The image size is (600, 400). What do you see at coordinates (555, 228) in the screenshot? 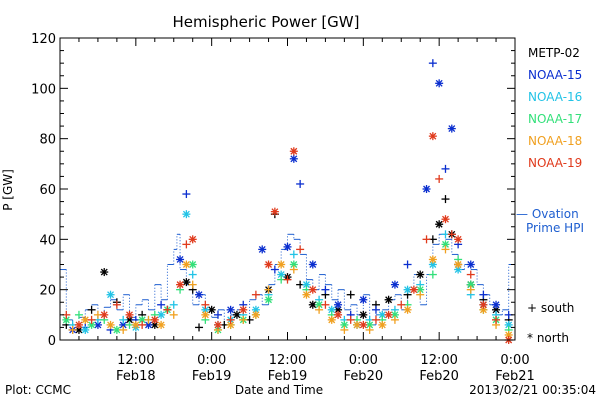
I see `ovation-legend-line2: Prime HPI` at bounding box center [555, 228].